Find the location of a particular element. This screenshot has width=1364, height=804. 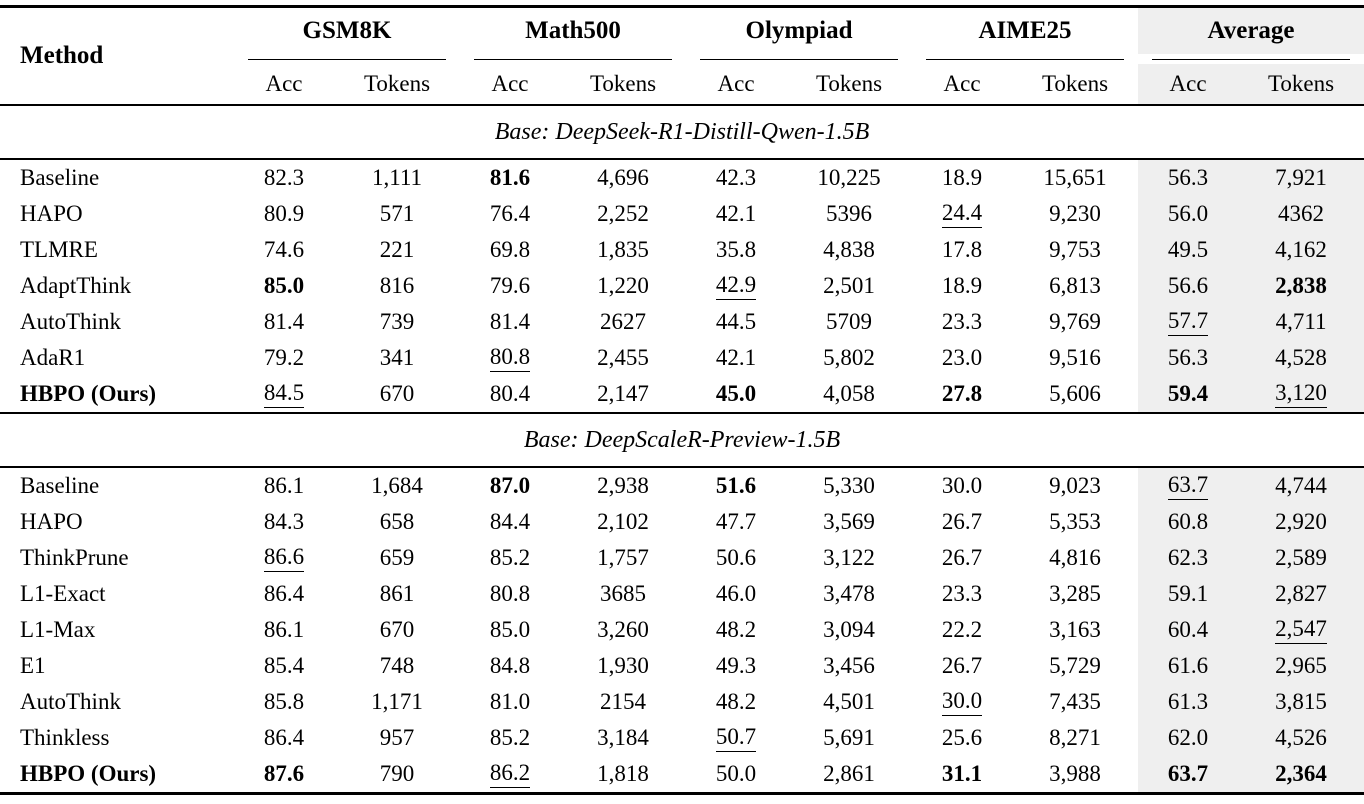

tokens-cell: 3,285 is located at coordinates (1075, 593).